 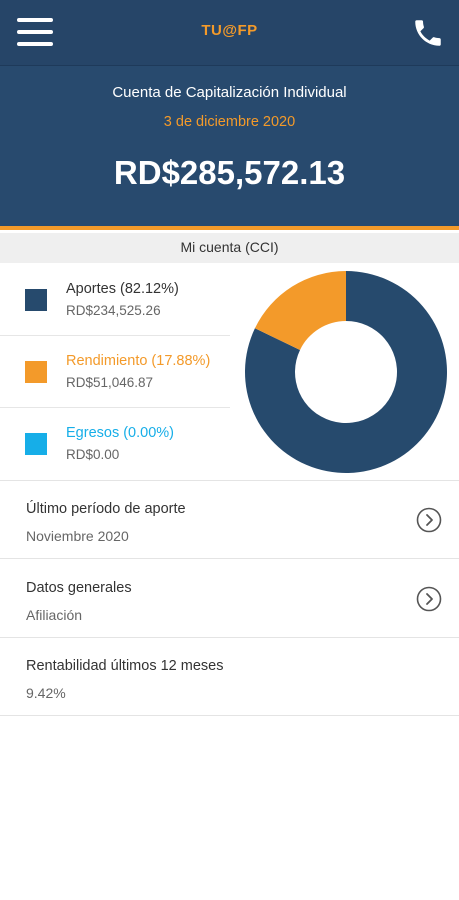 What do you see at coordinates (229, 122) in the screenshot?
I see `account-date: 3 de diciembre 2020` at bounding box center [229, 122].